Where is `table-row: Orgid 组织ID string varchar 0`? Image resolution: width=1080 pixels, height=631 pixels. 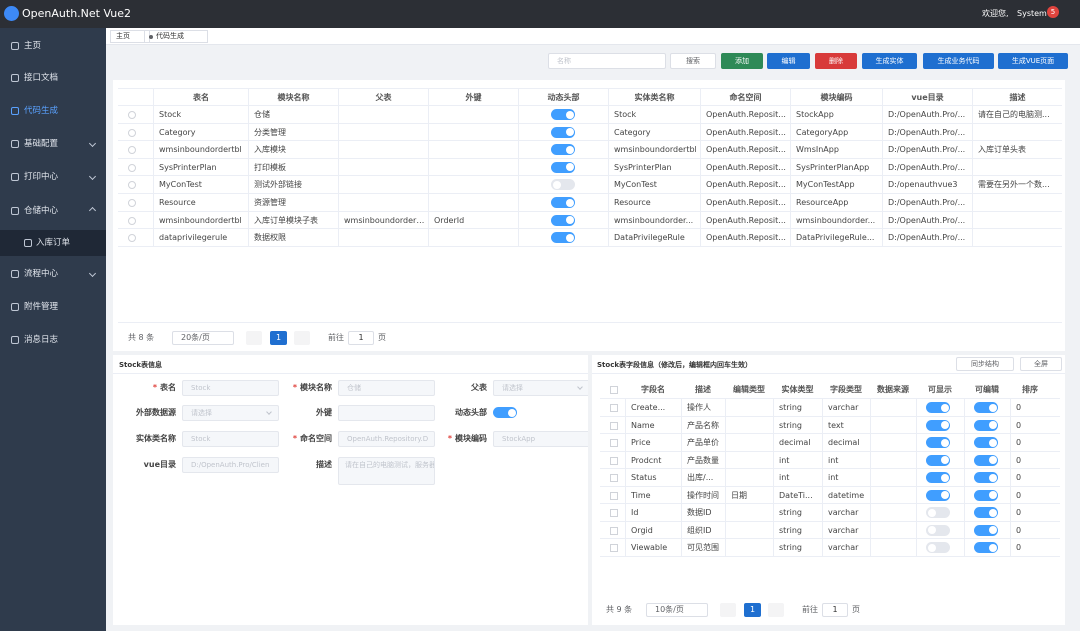
table-row: Orgid 组织ID string varchar 0 is located at coordinates (830, 530).